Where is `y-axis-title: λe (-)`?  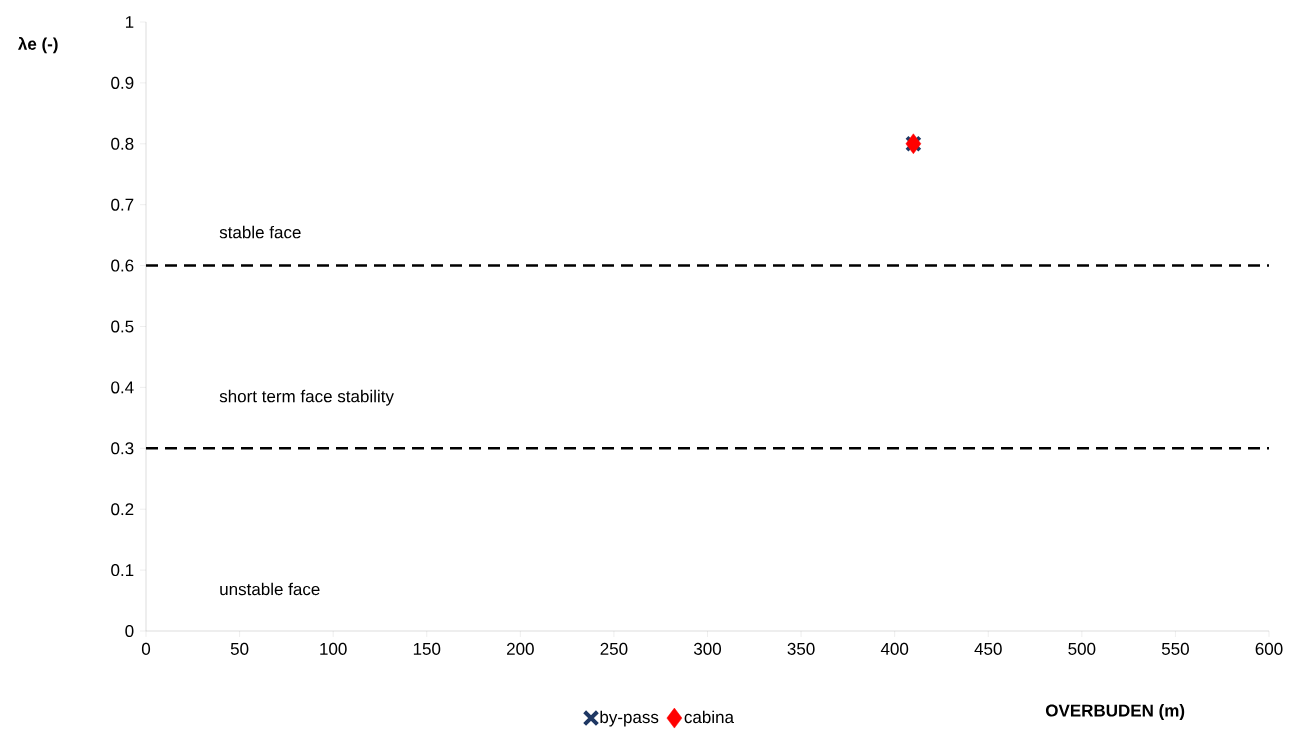 y-axis-title: λe (-) is located at coordinates (37, 45).